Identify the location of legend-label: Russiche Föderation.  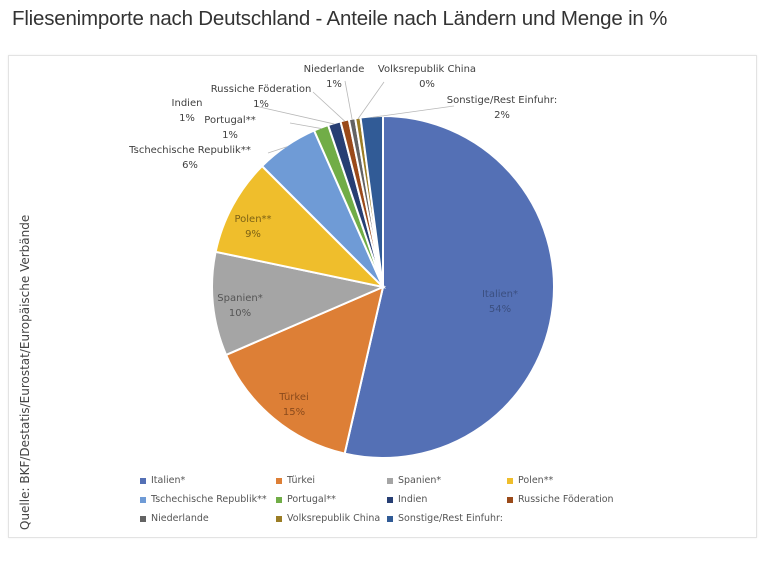
(566, 499).